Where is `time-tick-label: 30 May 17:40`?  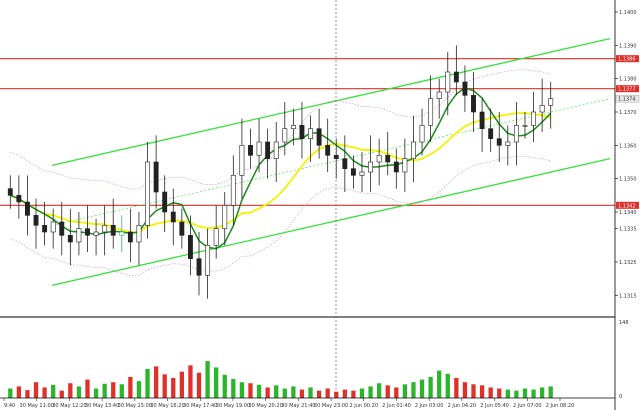
time-tick-label: 30 May 17:40 is located at coordinates (200, 406).